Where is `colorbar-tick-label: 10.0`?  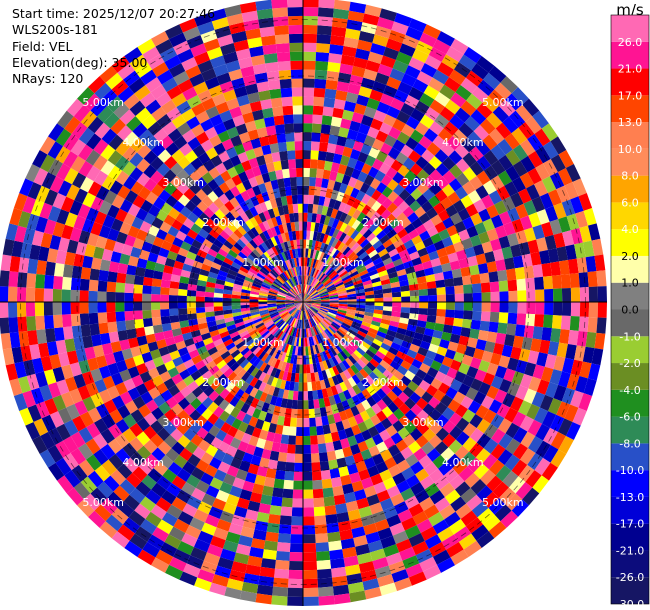 colorbar-tick-label: 10.0 is located at coordinates (630, 149).